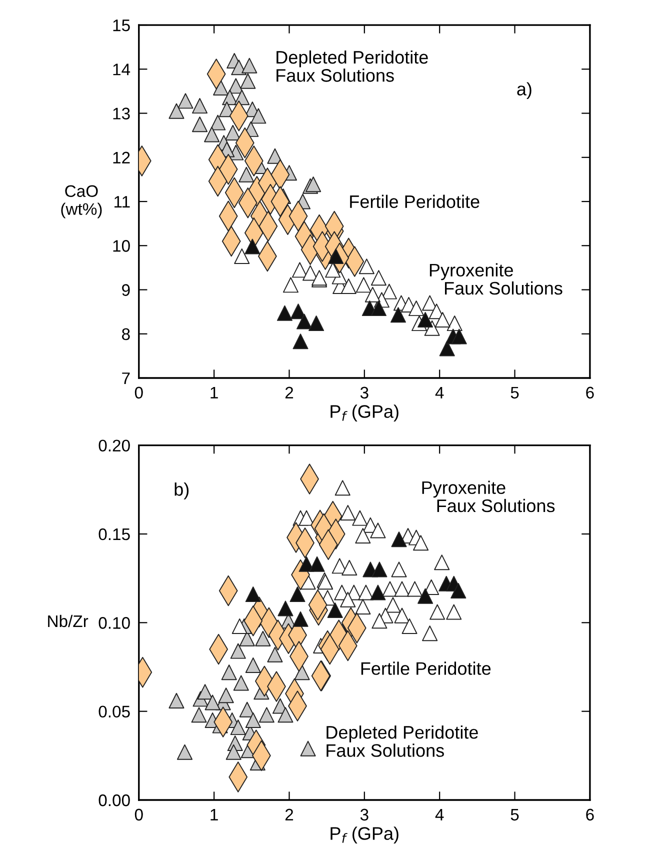 This screenshot has height=863, width=649. What do you see at coordinates (126, 290) in the screenshot?
I see `y-tick-label: 9` at bounding box center [126, 290].